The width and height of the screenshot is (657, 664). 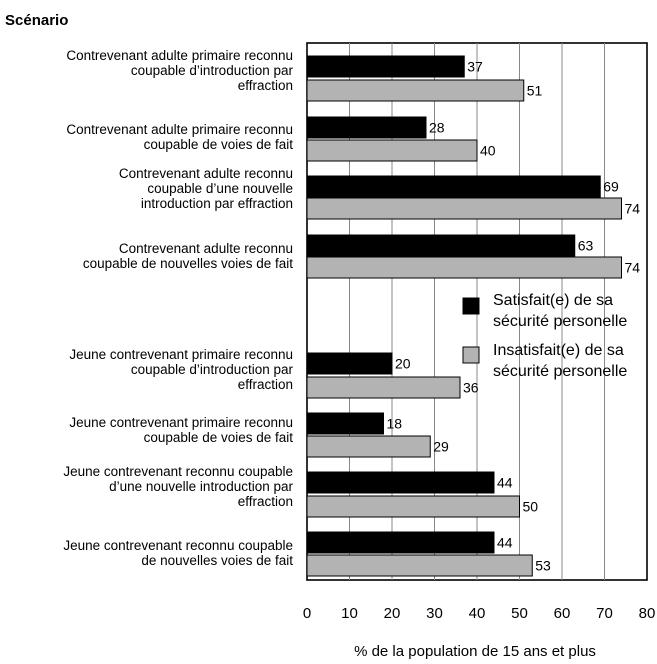 What do you see at coordinates (611, 187) in the screenshot?
I see `bar-value-label: 69` at bounding box center [611, 187].